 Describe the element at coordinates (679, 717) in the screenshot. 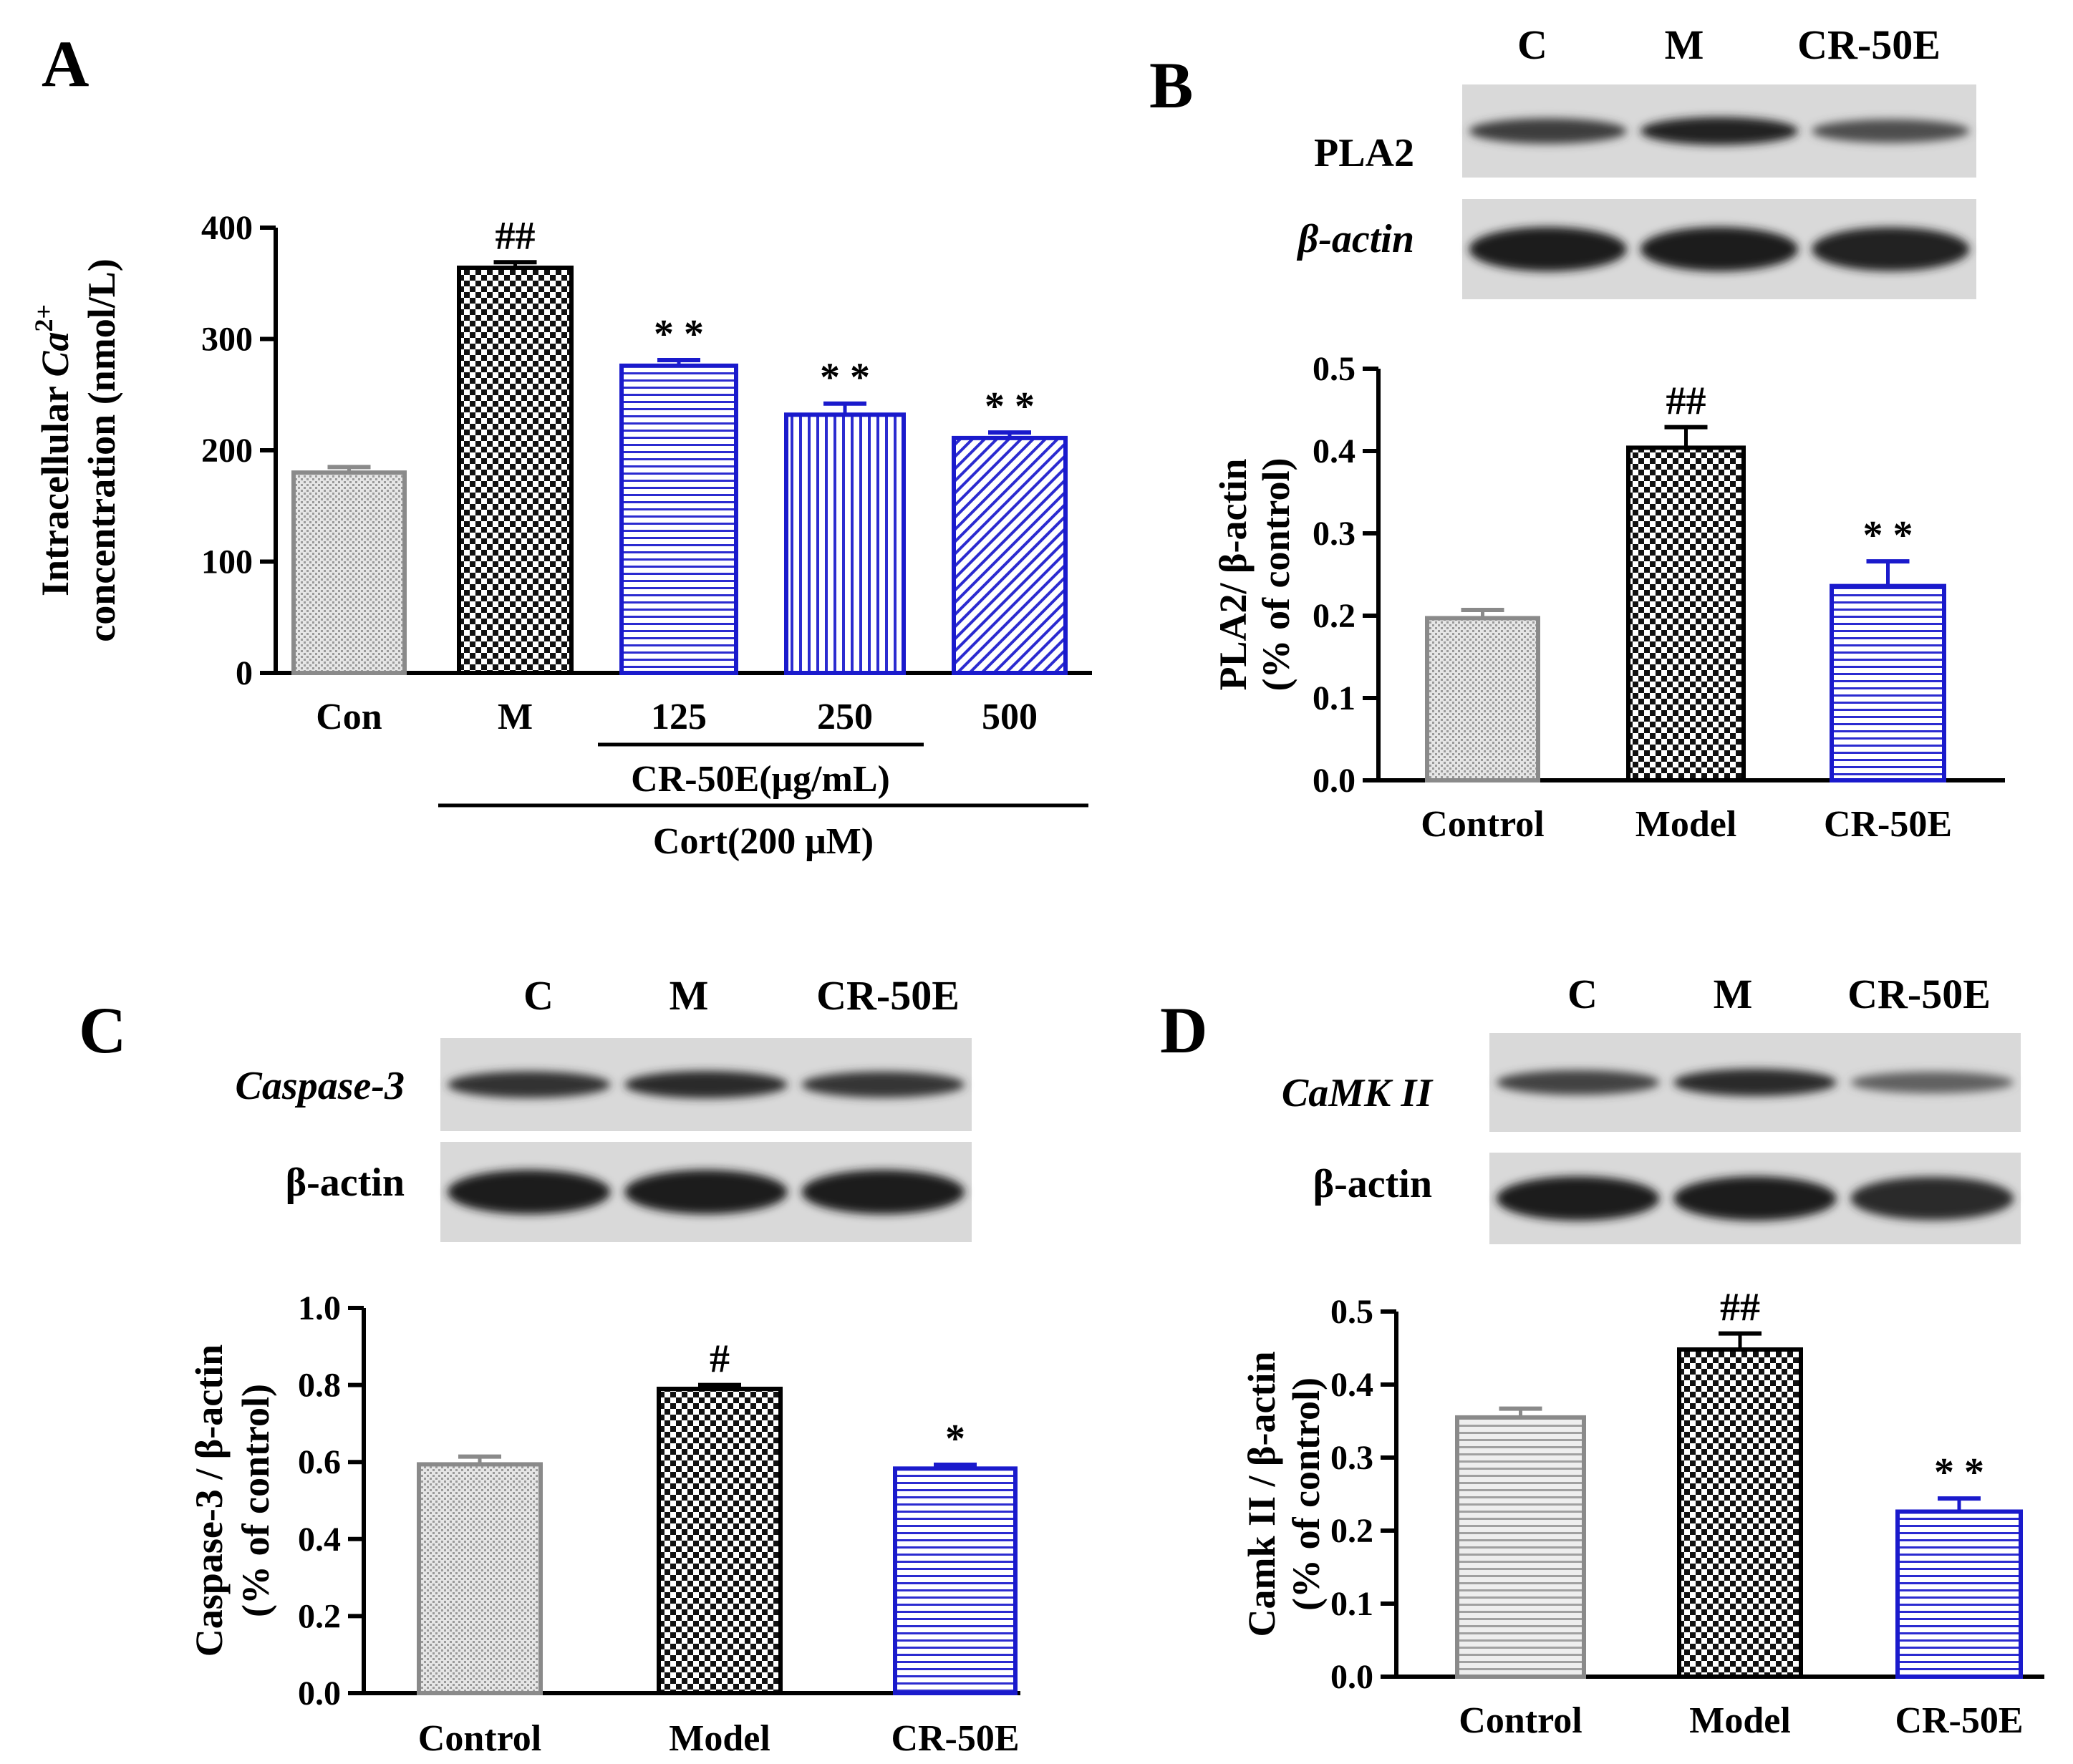

I see `category-label: 125` at that location.